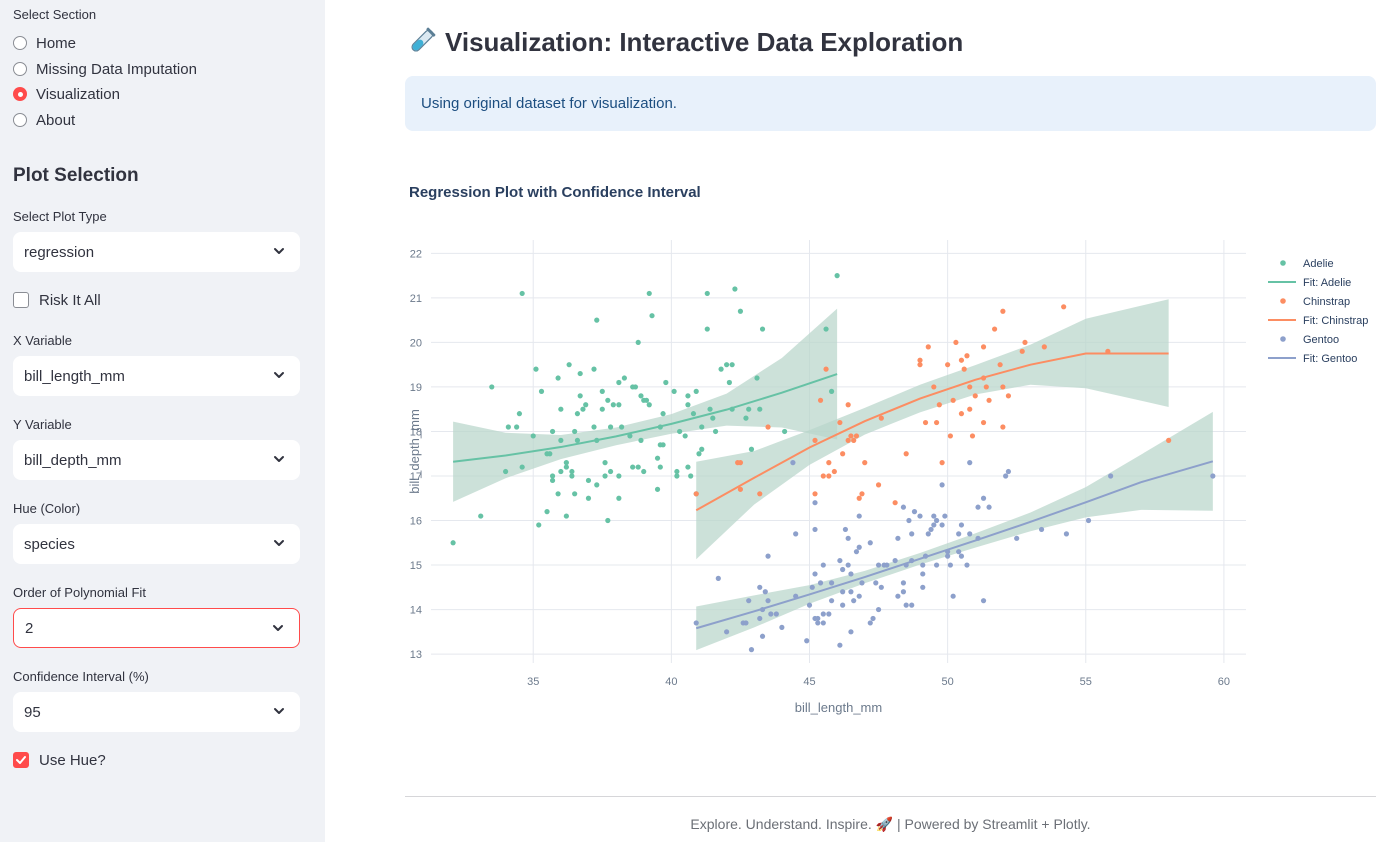  Describe the element at coordinates (1321, 340) in the screenshot. I see `legend-label-gentoo: Gentoo` at that location.